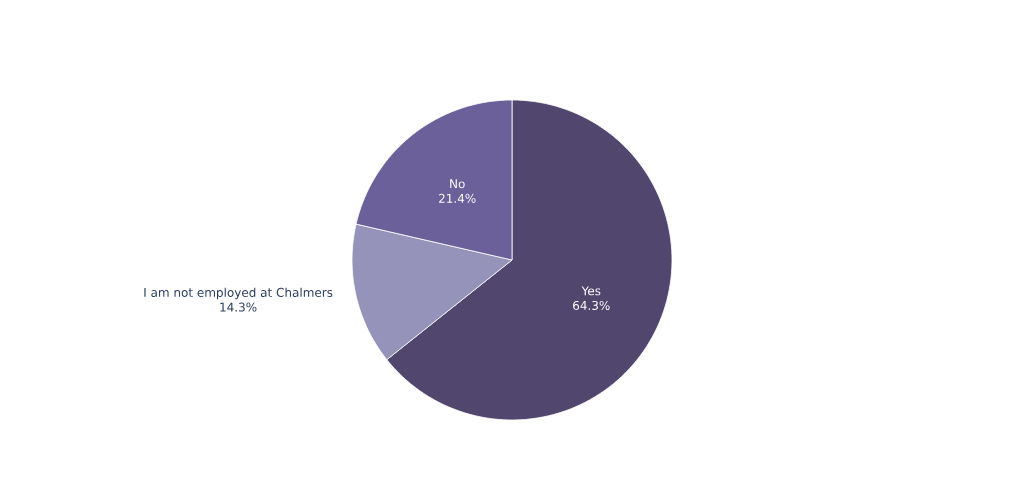  I want to click on data-label: 14.3%, so click(238, 307).